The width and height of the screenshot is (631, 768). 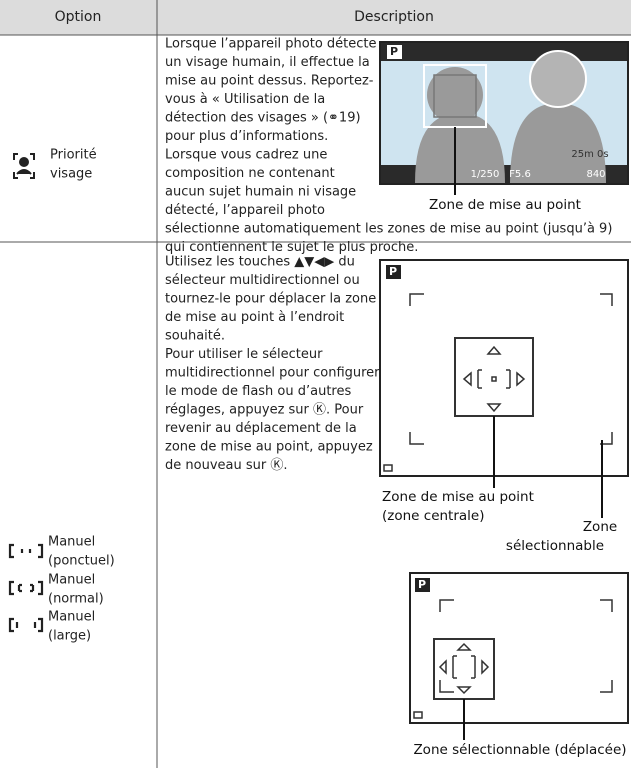 What do you see at coordinates (394, 17) in the screenshot?
I see `header-description: Description` at bounding box center [394, 17].